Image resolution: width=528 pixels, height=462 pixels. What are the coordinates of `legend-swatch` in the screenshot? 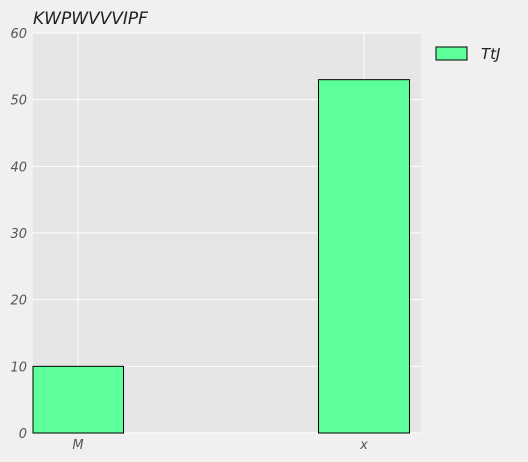 It's located at (451, 53).